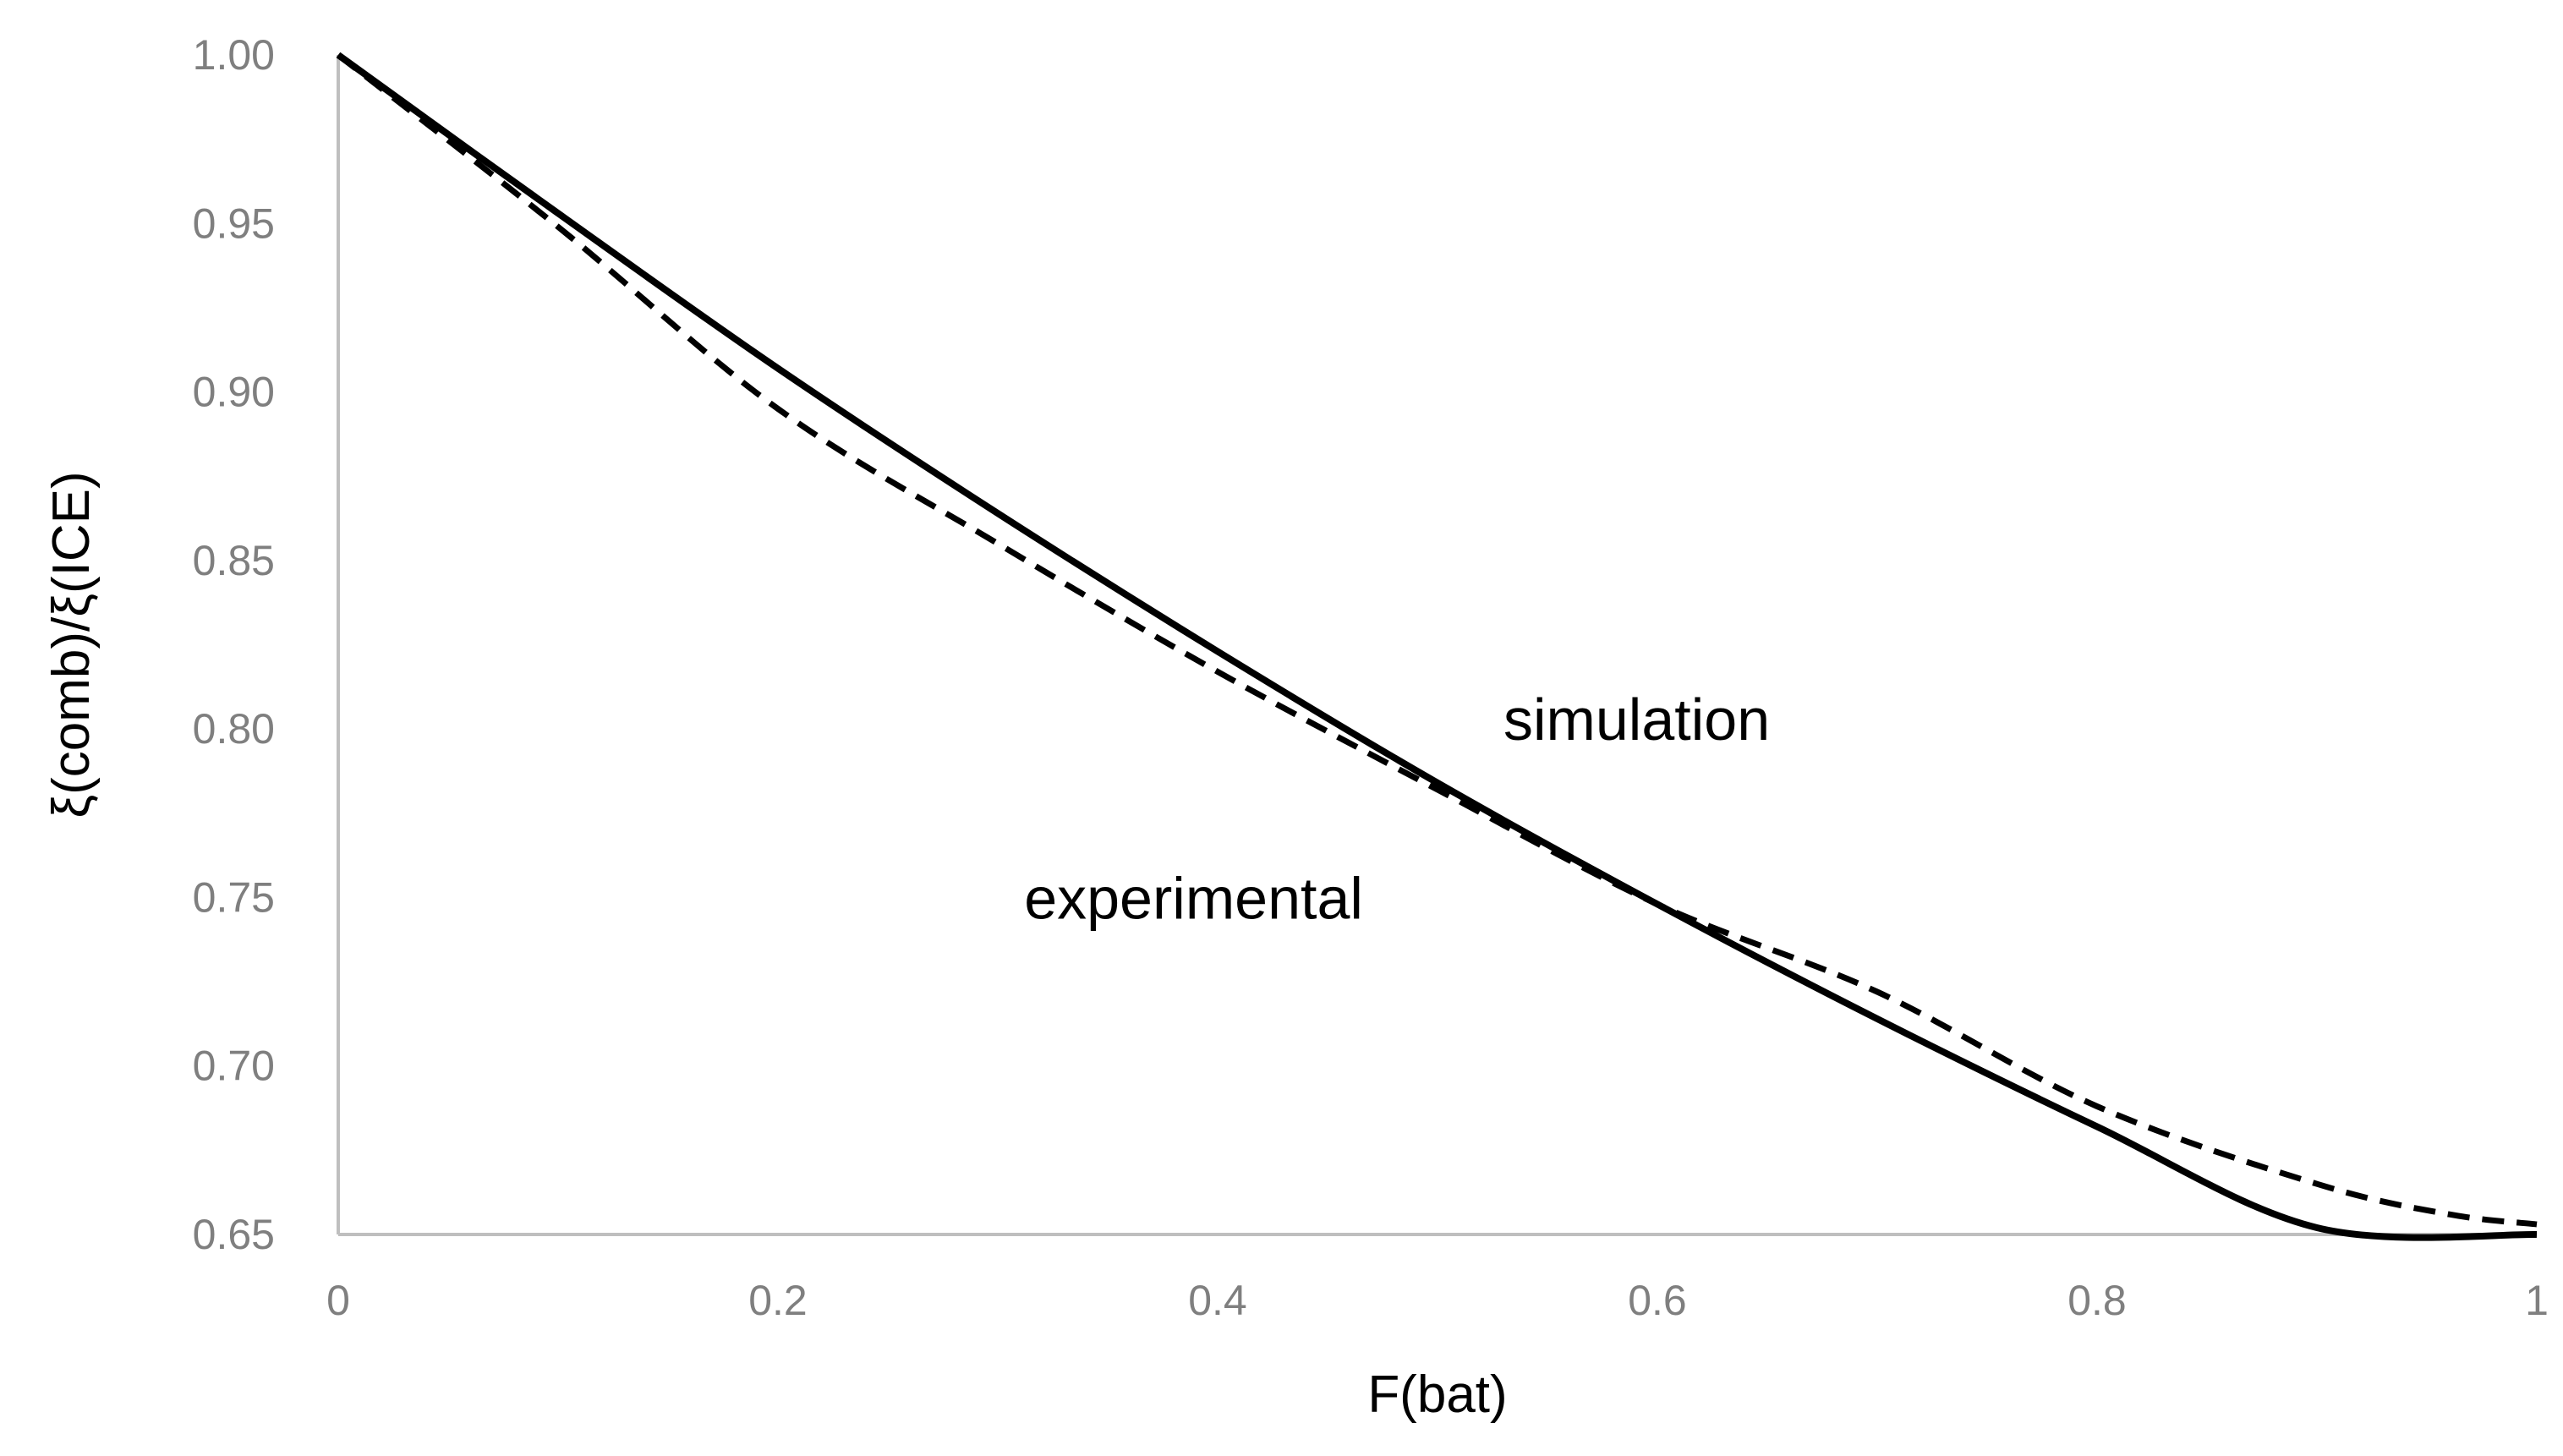 The image size is (2563, 1456). What do you see at coordinates (234, 560) in the screenshot?
I see `y-tick-label: 0.85` at bounding box center [234, 560].